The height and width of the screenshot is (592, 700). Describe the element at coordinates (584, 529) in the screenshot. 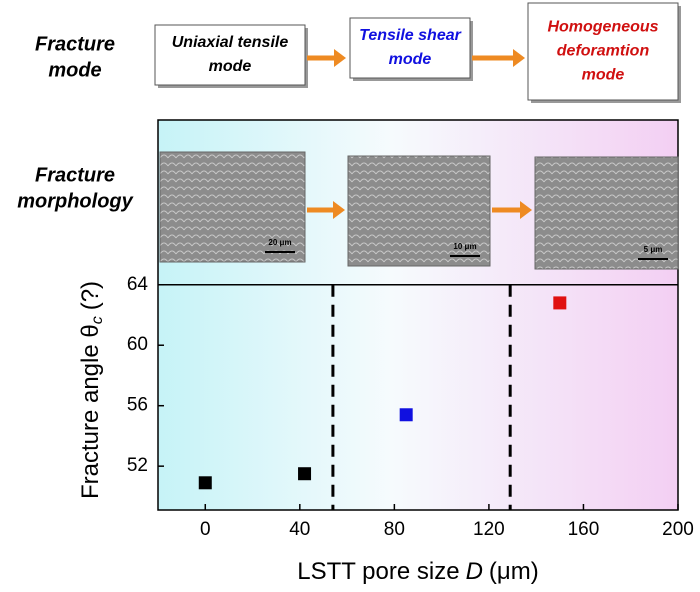

I see `x-tick-label: 160` at that location.